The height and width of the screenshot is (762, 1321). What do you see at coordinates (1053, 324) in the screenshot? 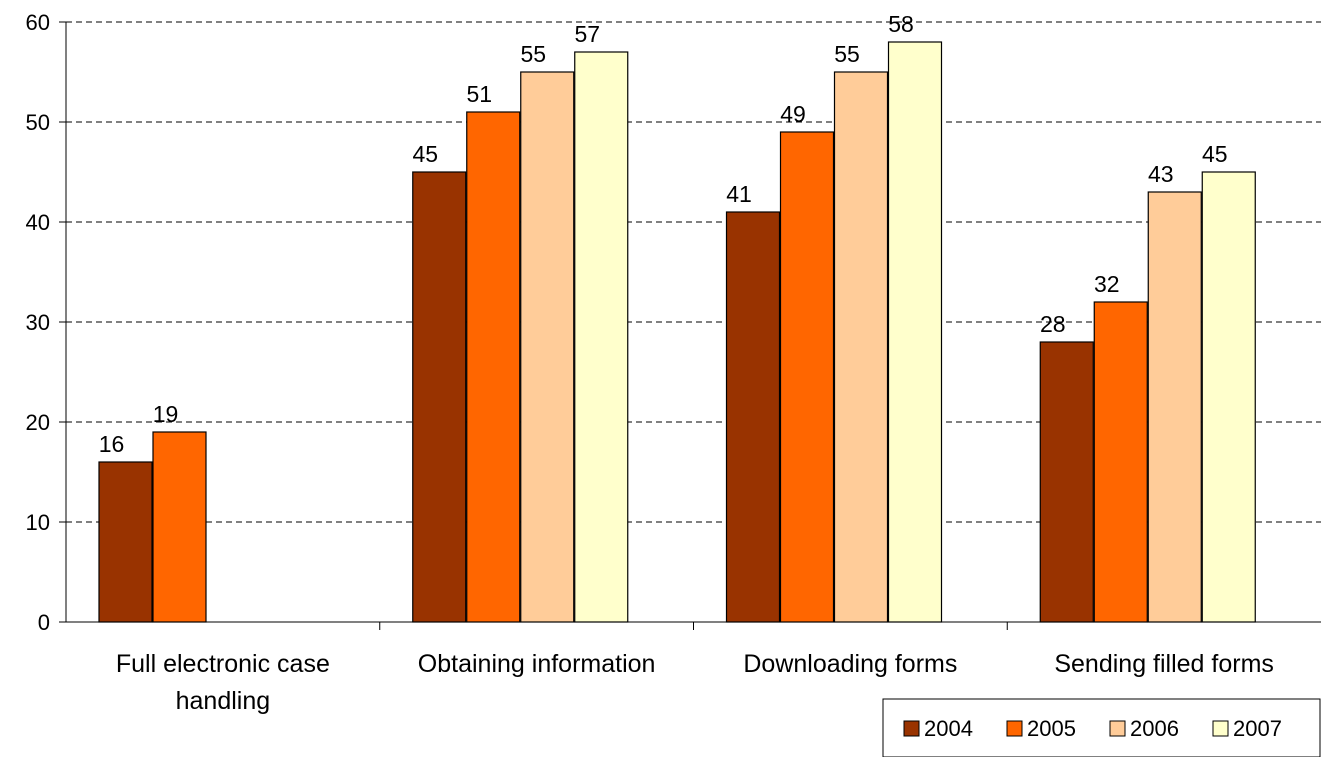
I see `data-label: 28` at bounding box center [1053, 324].